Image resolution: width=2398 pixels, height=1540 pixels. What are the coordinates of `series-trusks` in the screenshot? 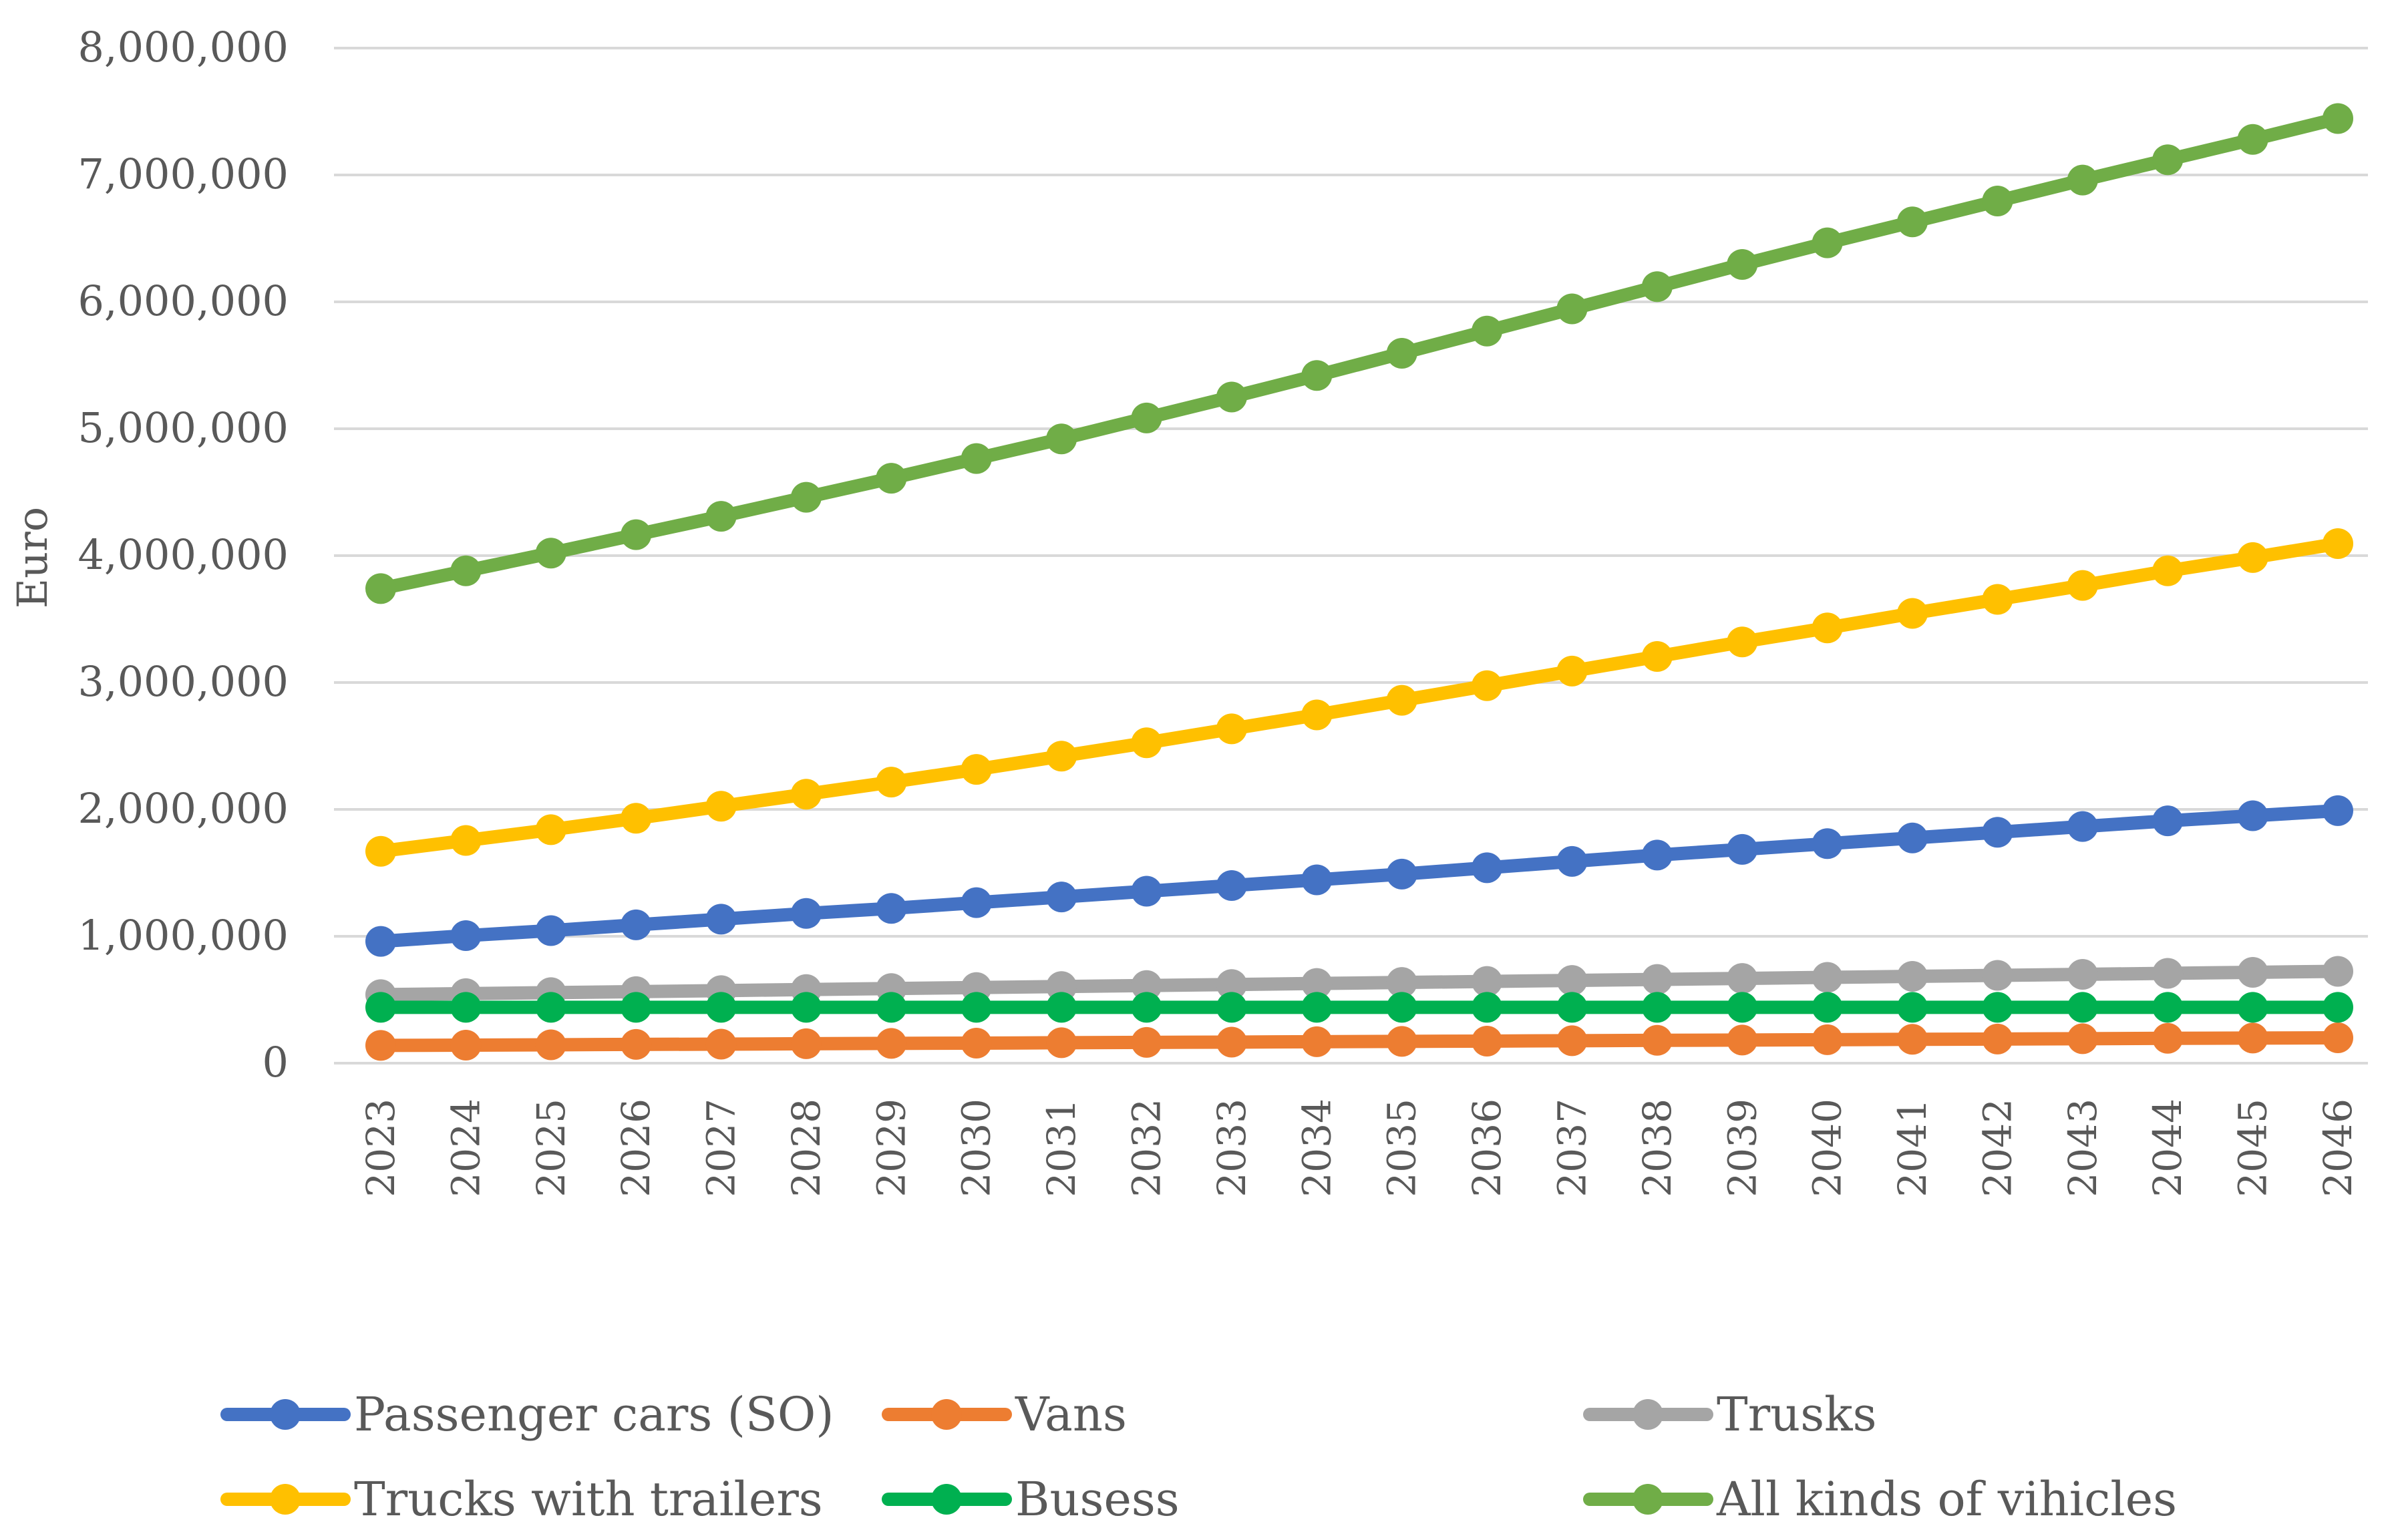 It's located at (1359, 983).